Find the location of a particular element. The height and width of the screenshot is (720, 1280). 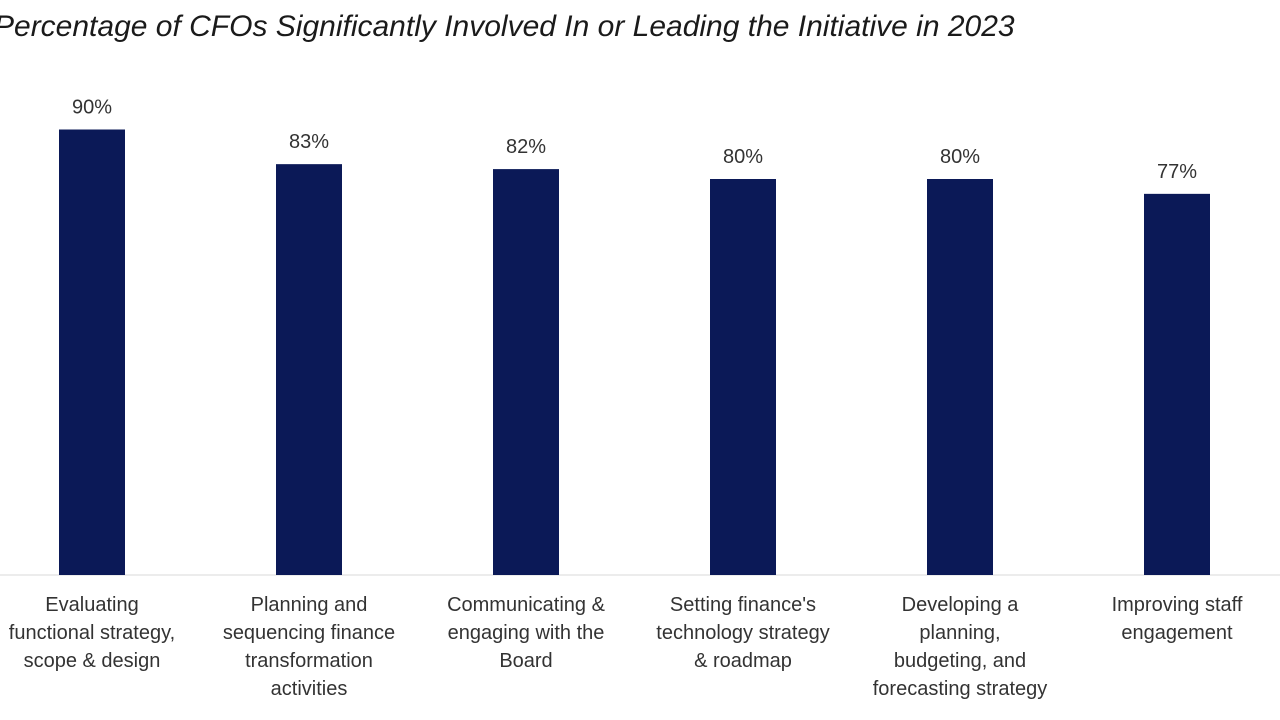

category-label-line: technology strategy is located at coordinates (742, 633).